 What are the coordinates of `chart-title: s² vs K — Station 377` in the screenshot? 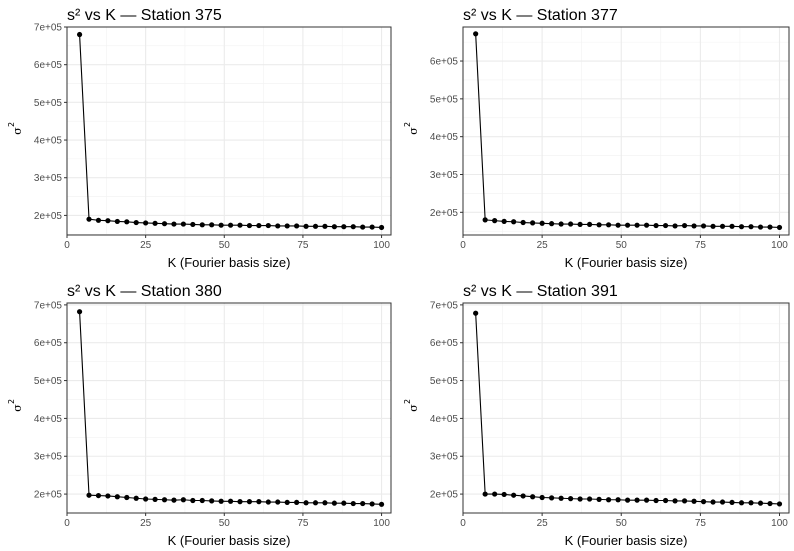 It's located at (540, 15).